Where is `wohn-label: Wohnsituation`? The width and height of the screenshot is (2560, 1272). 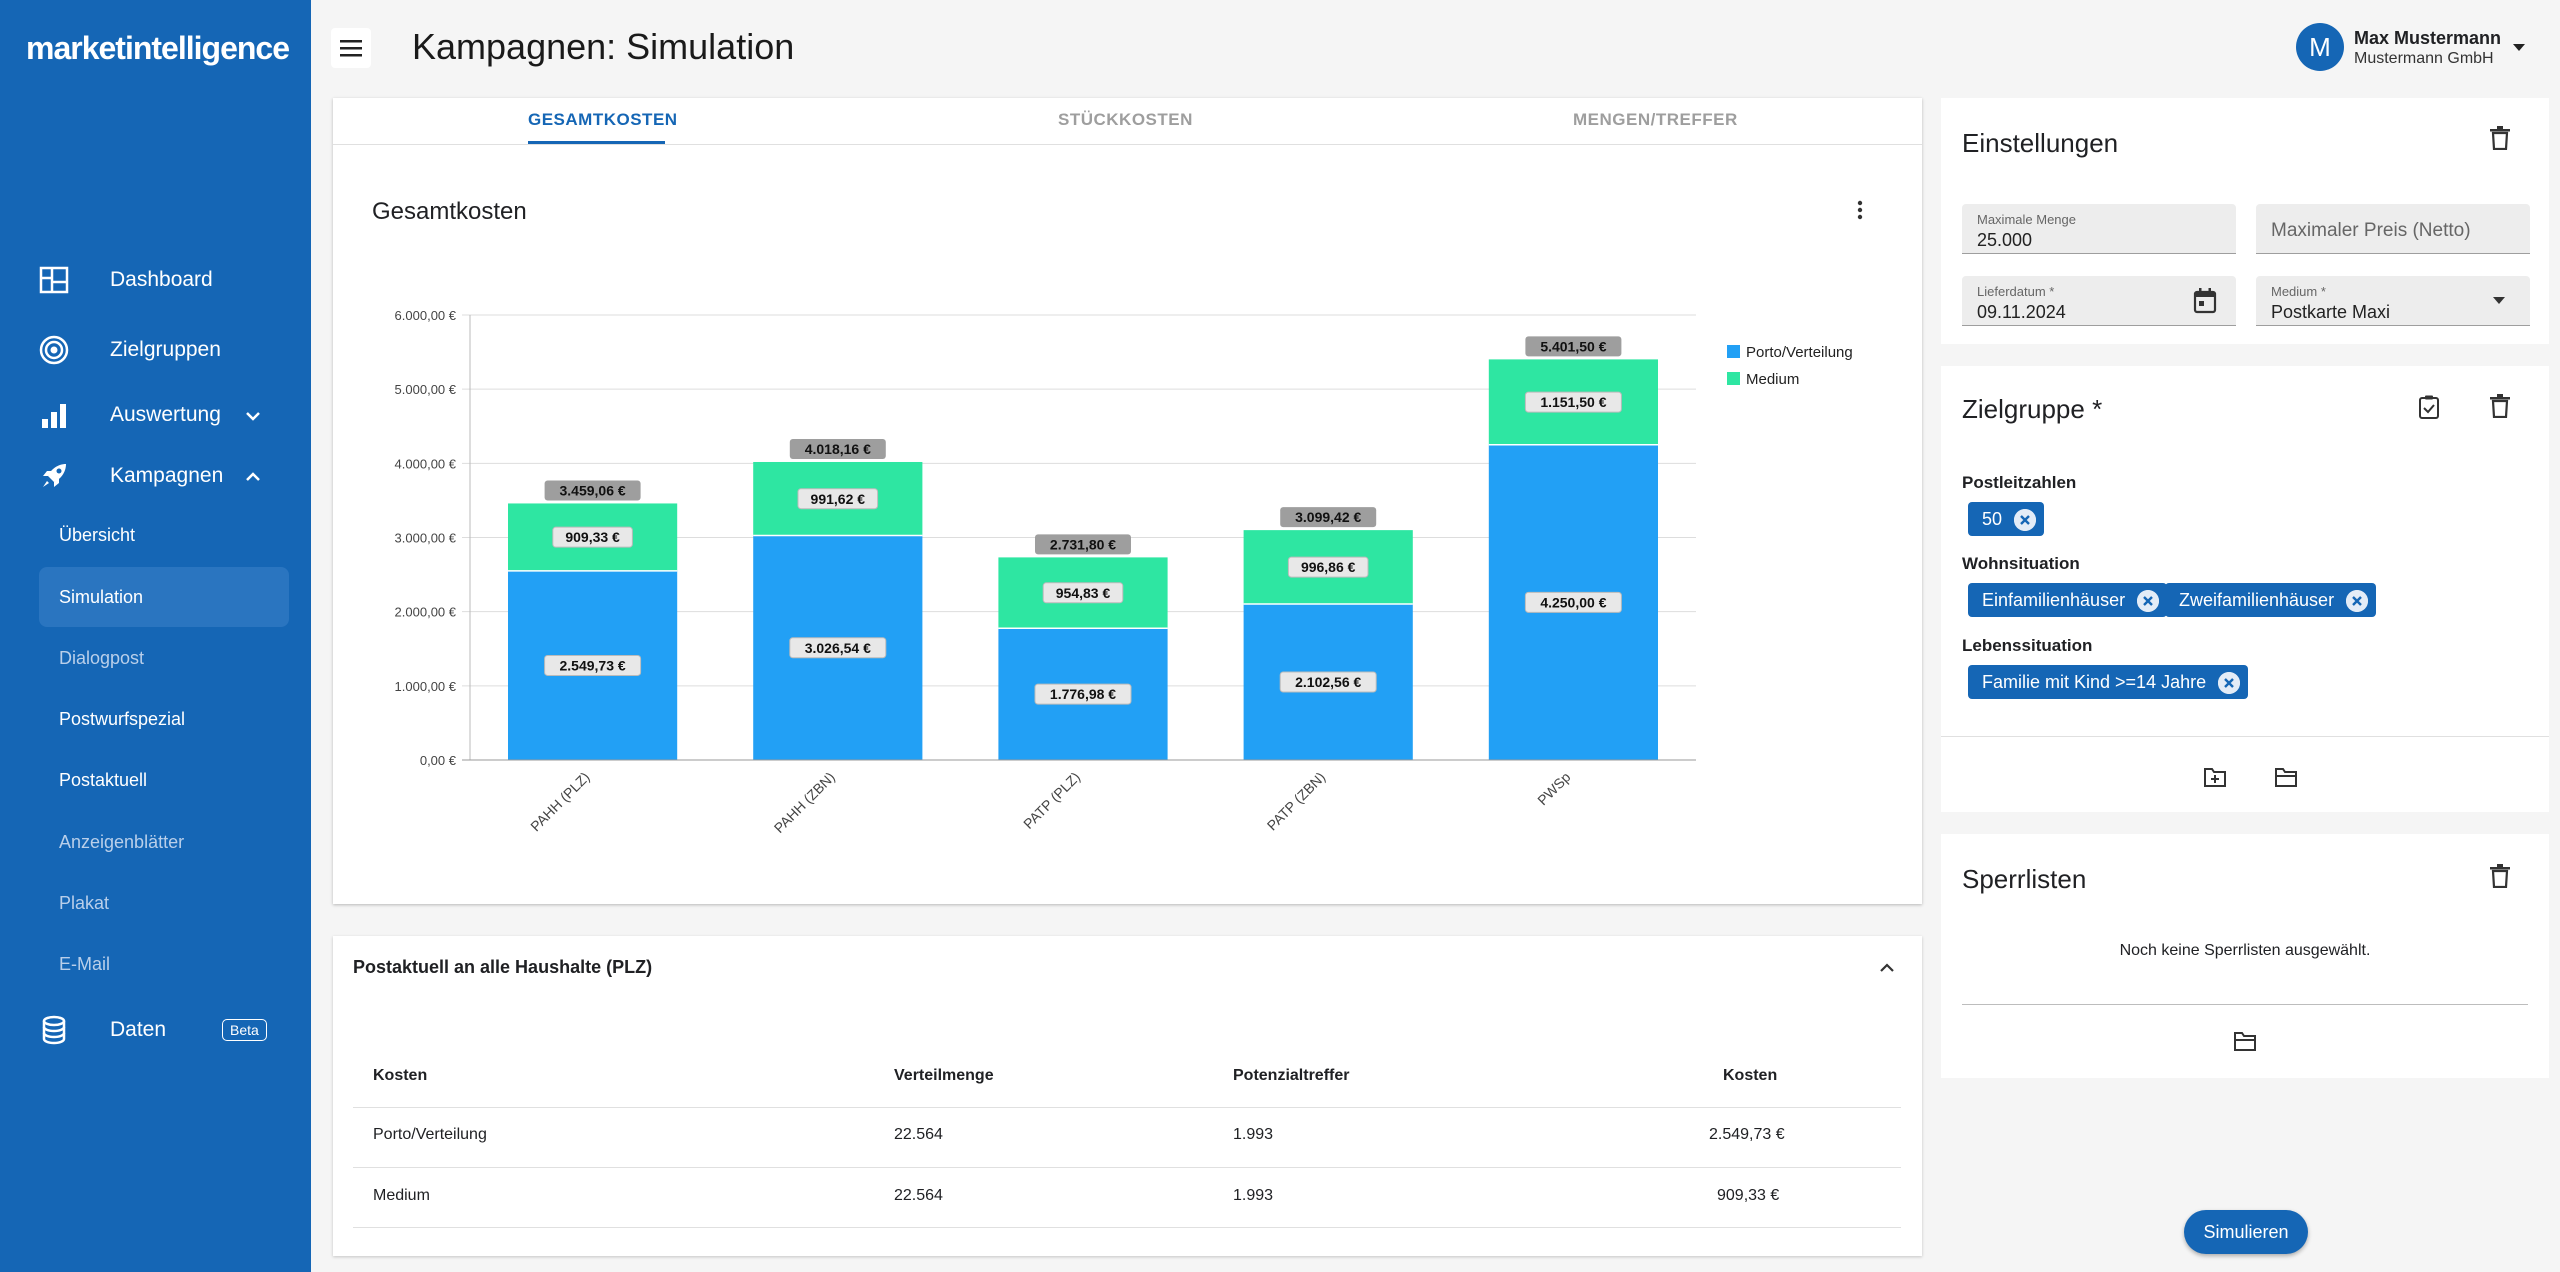
wohn-label: Wohnsituation is located at coordinates (2021, 563).